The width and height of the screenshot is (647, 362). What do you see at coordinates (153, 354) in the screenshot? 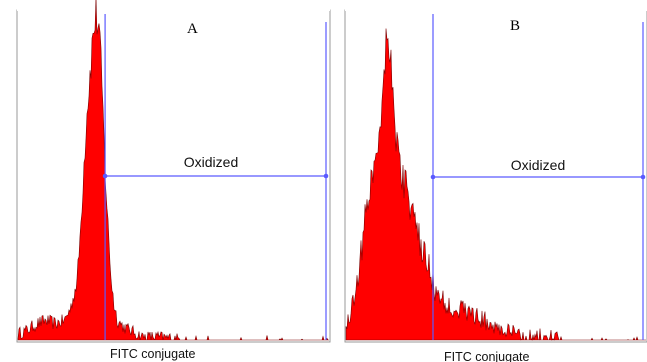
I see `x-axis-label-a: FITC conjugate` at bounding box center [153, 354].